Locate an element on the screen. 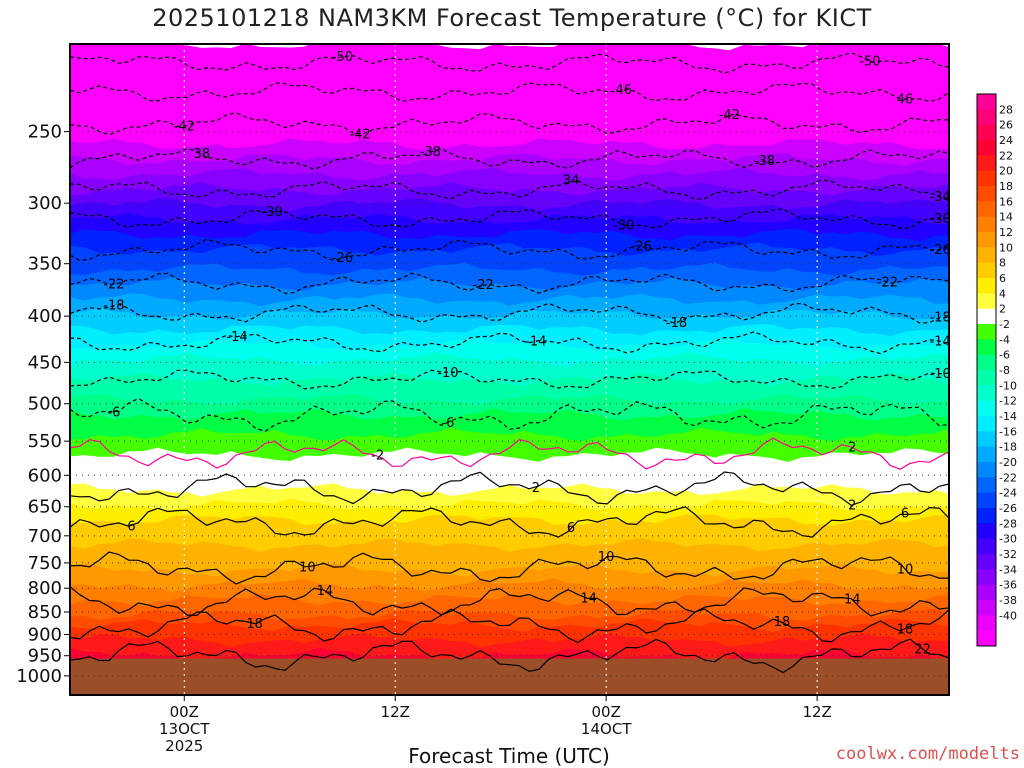  colorbar-label: -26 is located at coordinates (1008, 508).